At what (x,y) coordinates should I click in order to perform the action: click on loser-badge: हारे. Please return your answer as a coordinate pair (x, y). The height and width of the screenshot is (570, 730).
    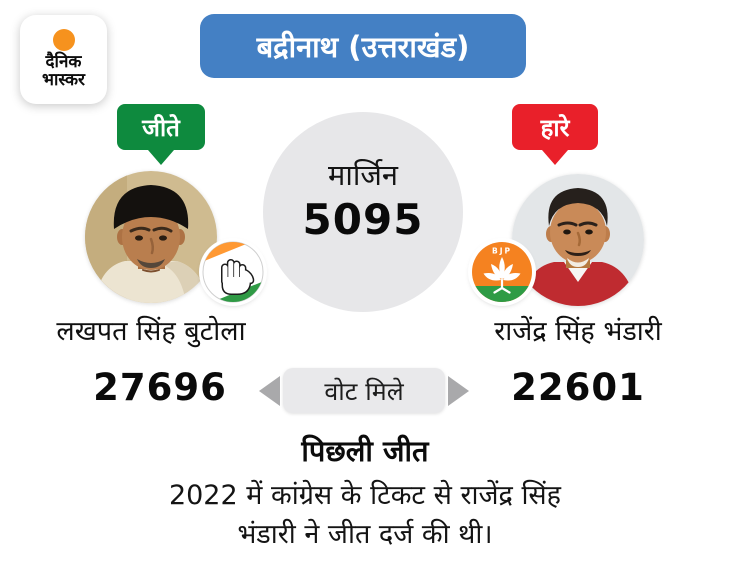
    Looking at the image, I should click on (555, 127).